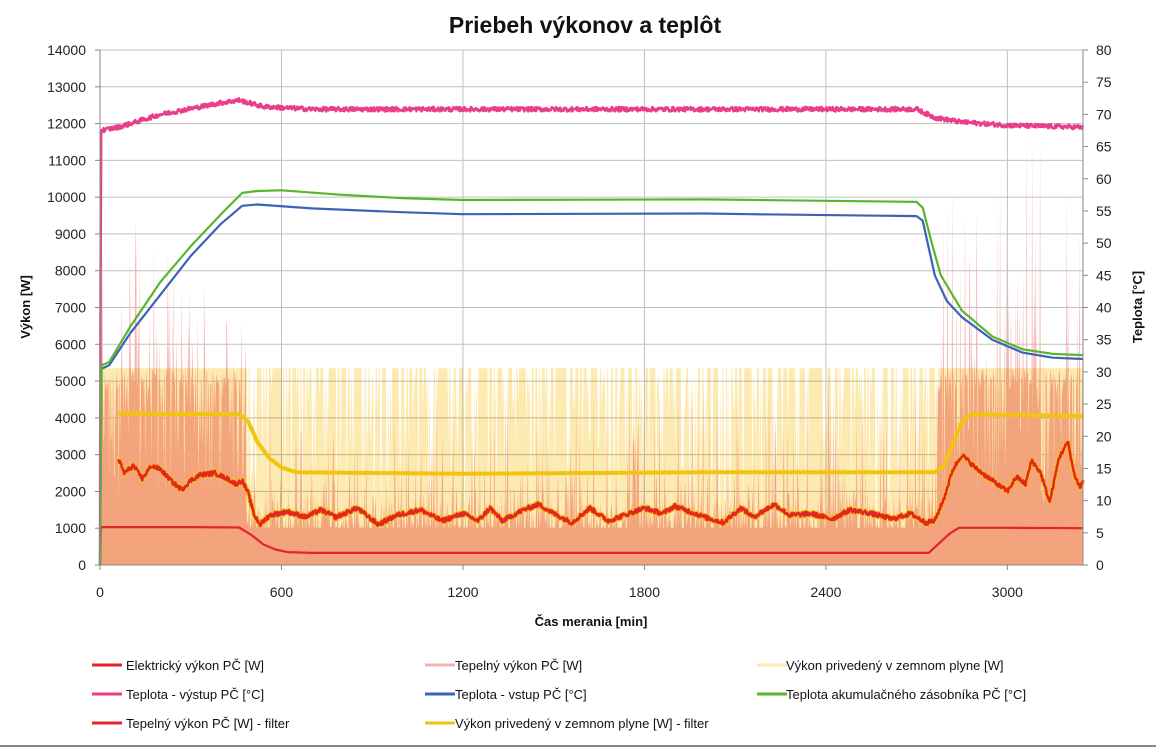  What do you see at coordinates (906, 694) in the screenshot?
I see `legend-label: Teplota akumulačného zásobníka PČ [°C]` at bounding box center [906, 694].